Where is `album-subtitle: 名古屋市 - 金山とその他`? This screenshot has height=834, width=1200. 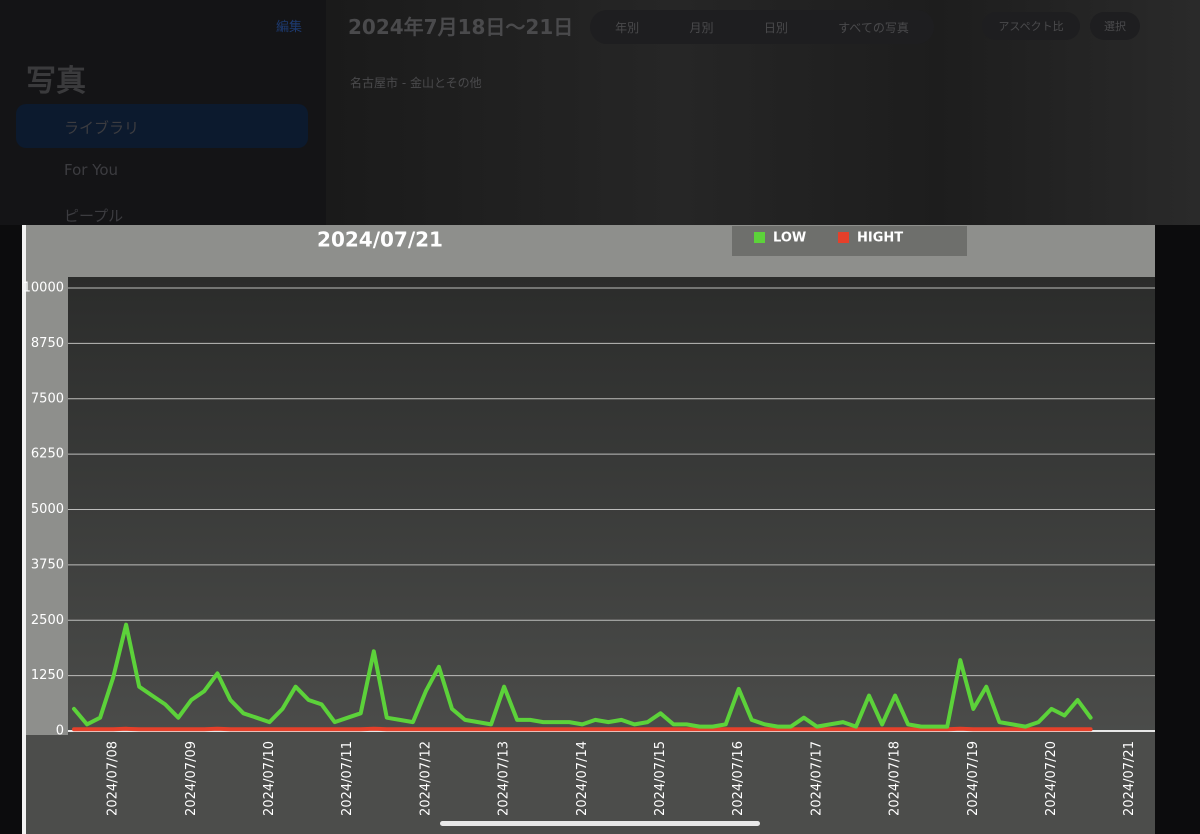 album-subtitle: 名古屋市 - 金山とその他 is located at coordinates (416, 83).